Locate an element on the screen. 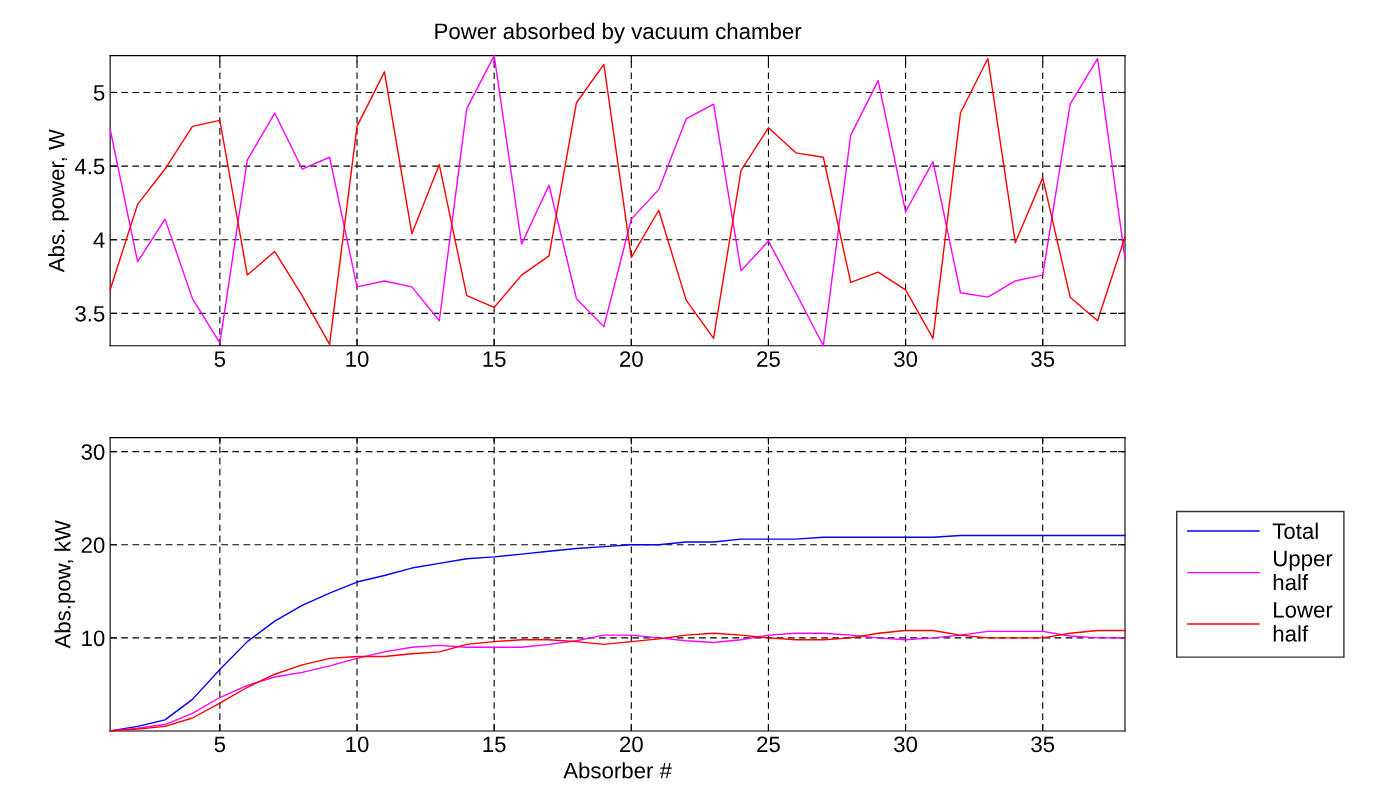 Image resolution: width=1377 pixels, height=806 pixels. y-axis-title: Abs. power, W is located at coordinates (58, 201).